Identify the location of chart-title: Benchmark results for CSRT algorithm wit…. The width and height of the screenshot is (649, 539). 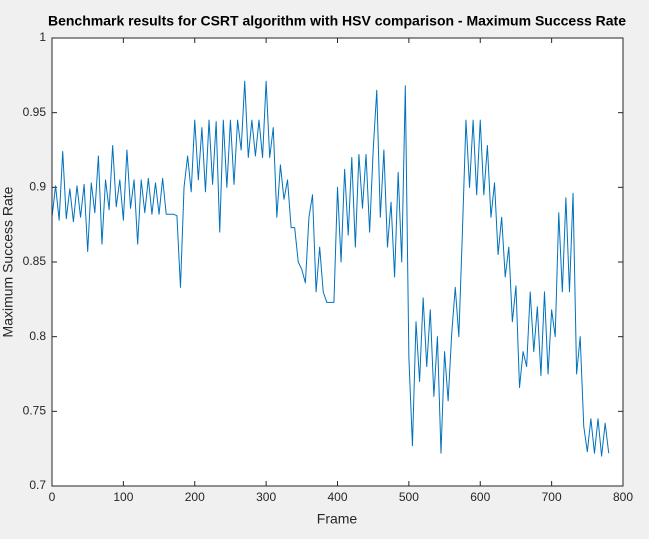
(337, 21).